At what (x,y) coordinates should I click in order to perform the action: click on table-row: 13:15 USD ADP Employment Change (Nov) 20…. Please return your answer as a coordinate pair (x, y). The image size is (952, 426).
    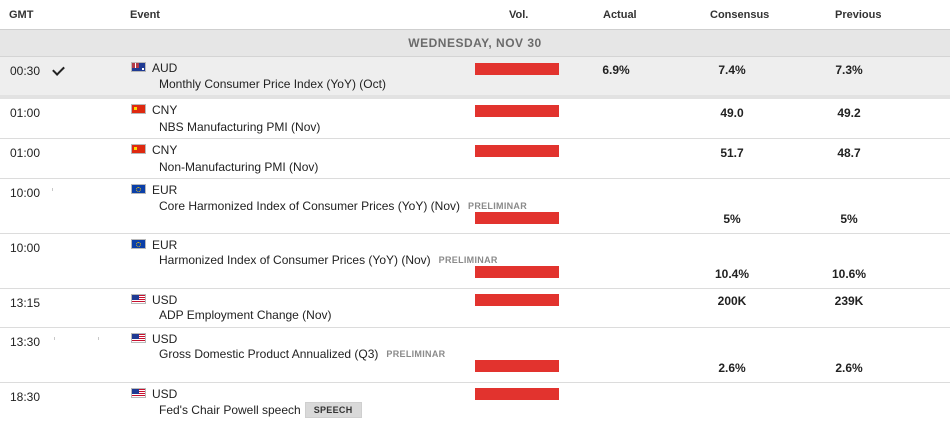
    Looking at the image, I should click on (475, 308).